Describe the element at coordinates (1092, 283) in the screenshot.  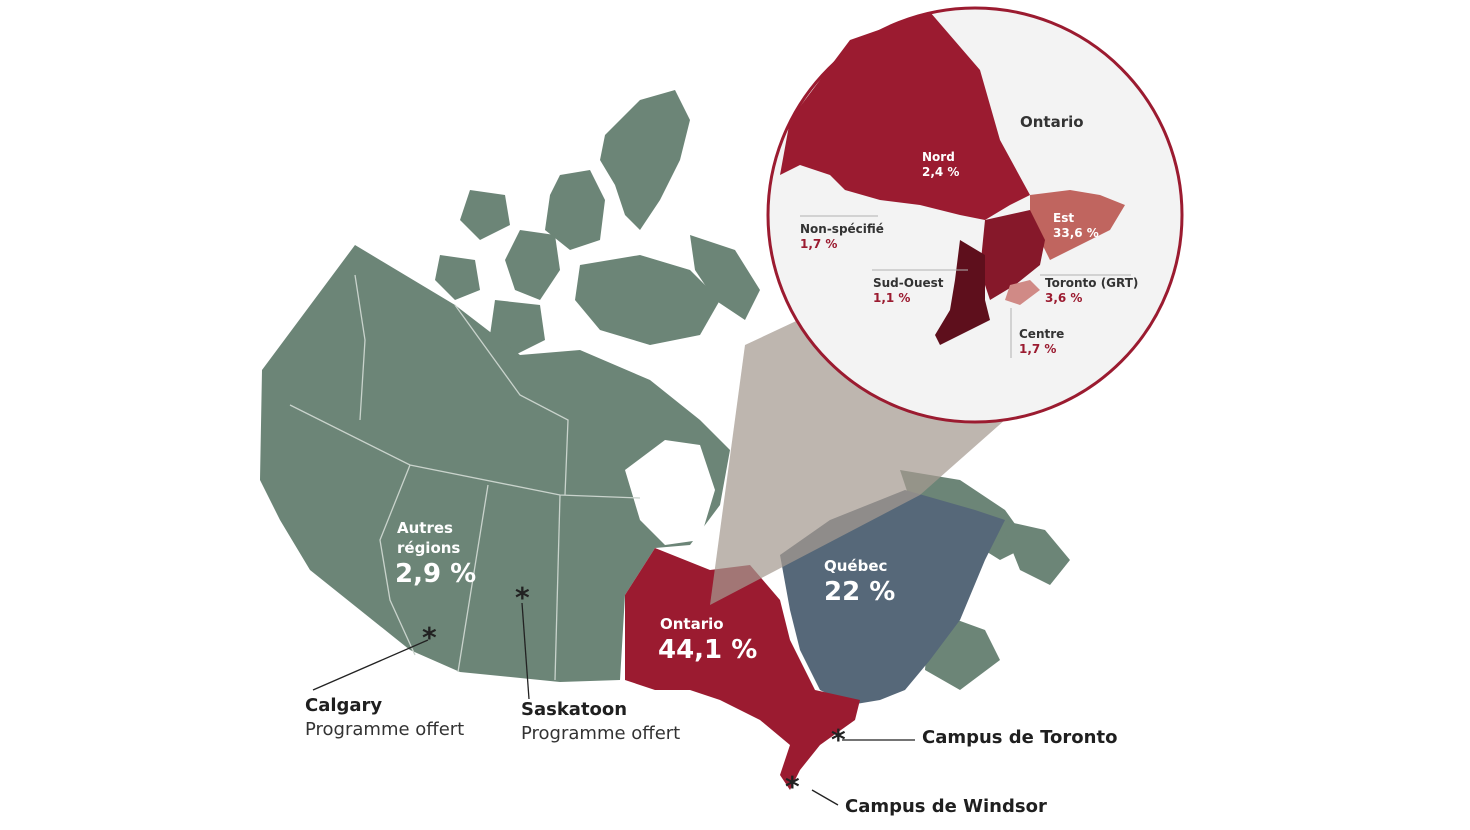
I see `inset-toronto-name: Toronto (GRT)` at that location.